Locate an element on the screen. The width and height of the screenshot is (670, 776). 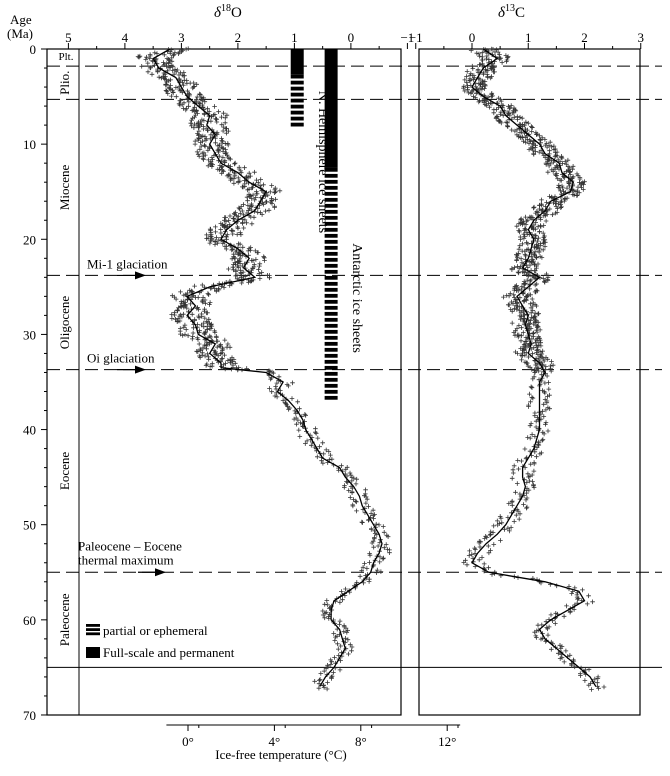
o18-tick-label: 1 is located at coordinates (294, 37).